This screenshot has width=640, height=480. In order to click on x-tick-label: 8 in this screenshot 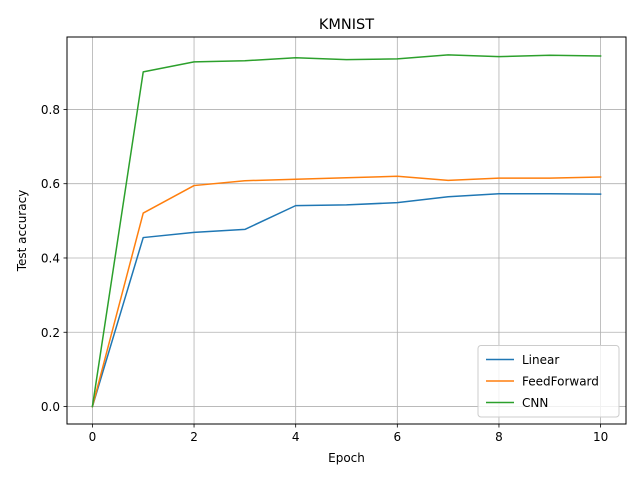, I will do `click(499, 437)`.